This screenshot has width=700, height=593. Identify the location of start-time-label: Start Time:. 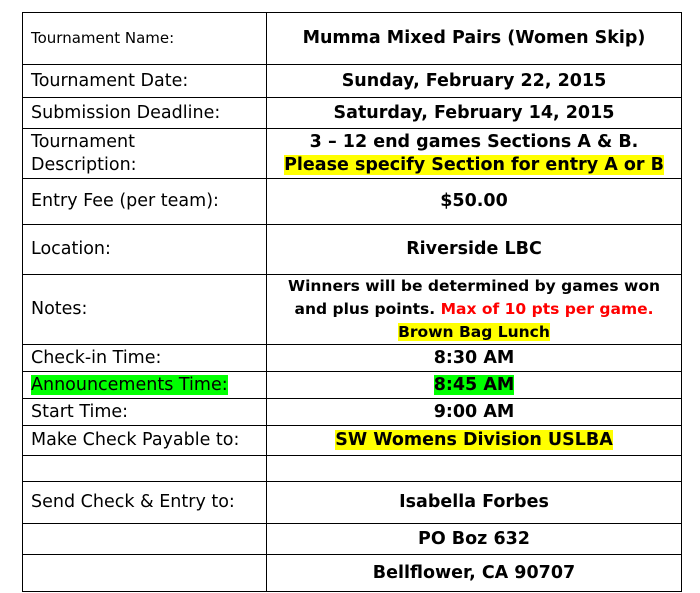
(144, 412).